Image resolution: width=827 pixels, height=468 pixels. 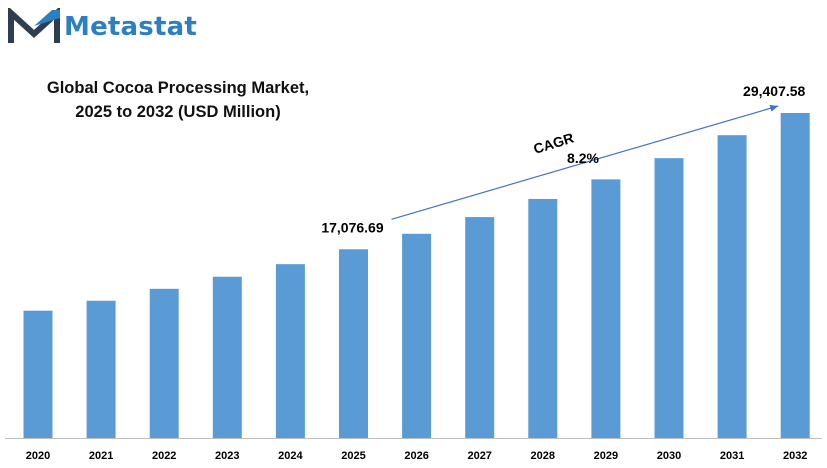 I want to click on x-tick-label-2021: 2021, so click(x=101, y=456).